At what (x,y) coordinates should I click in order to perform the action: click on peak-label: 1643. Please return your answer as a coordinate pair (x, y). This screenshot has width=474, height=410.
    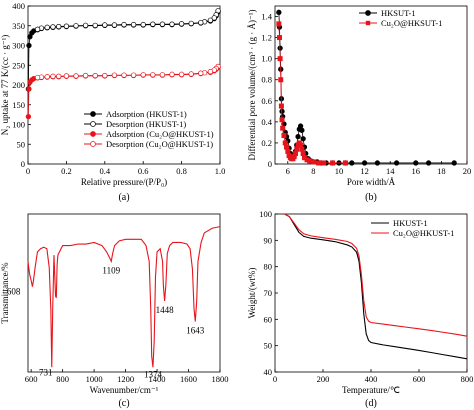
    Looking at the image, I should click on (195, 330).